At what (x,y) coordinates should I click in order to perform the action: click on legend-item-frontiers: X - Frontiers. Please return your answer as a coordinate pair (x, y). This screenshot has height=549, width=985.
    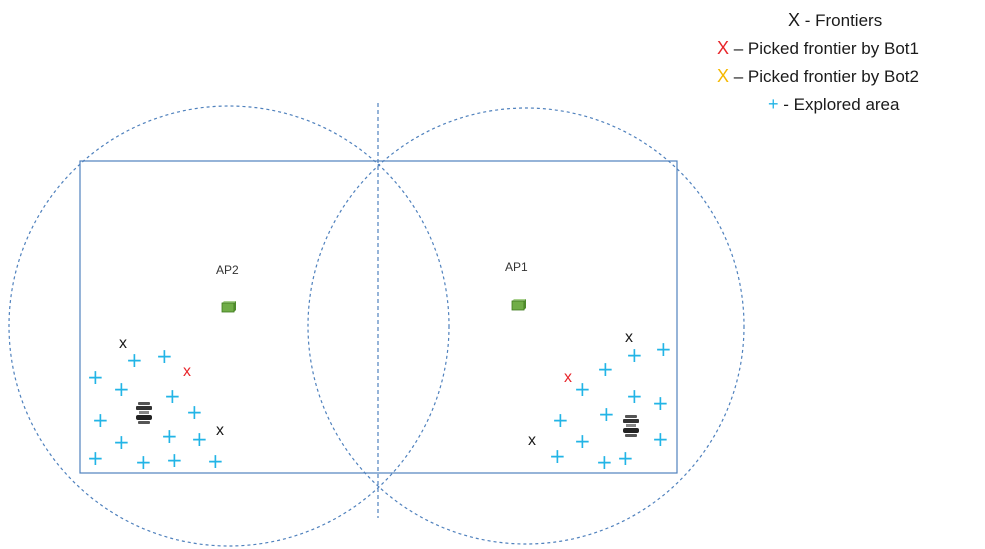
    Looking at the image, I should click on (835, 20).